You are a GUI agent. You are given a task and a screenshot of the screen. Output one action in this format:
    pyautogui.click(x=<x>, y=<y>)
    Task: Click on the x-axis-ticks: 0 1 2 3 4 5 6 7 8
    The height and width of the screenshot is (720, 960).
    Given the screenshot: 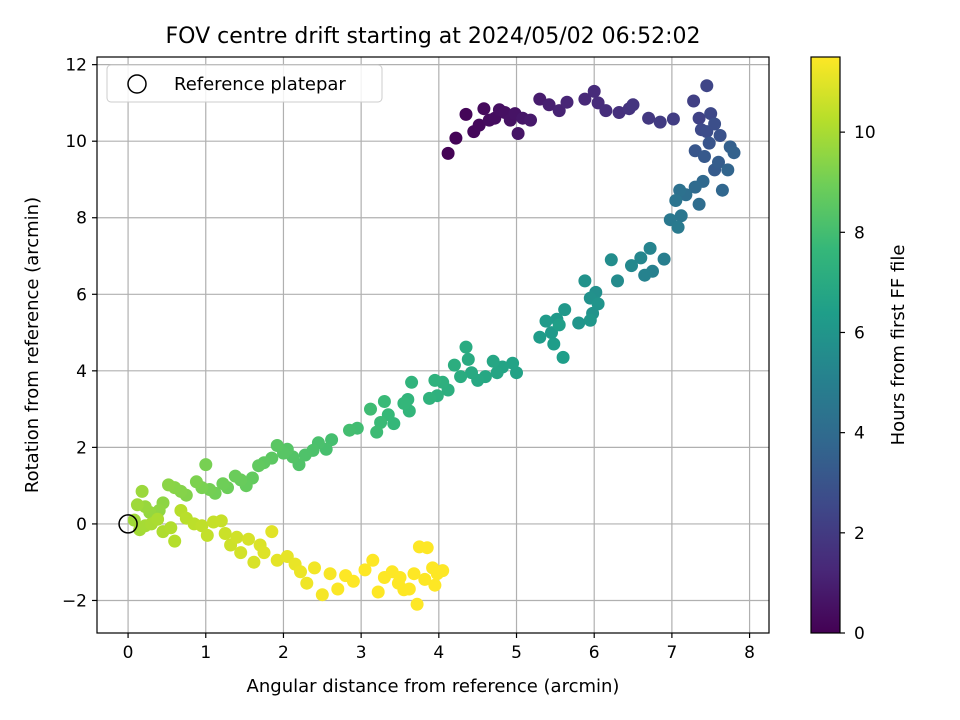 What is the action you would take?
    pyautogui.click(x=439, y=648)
    